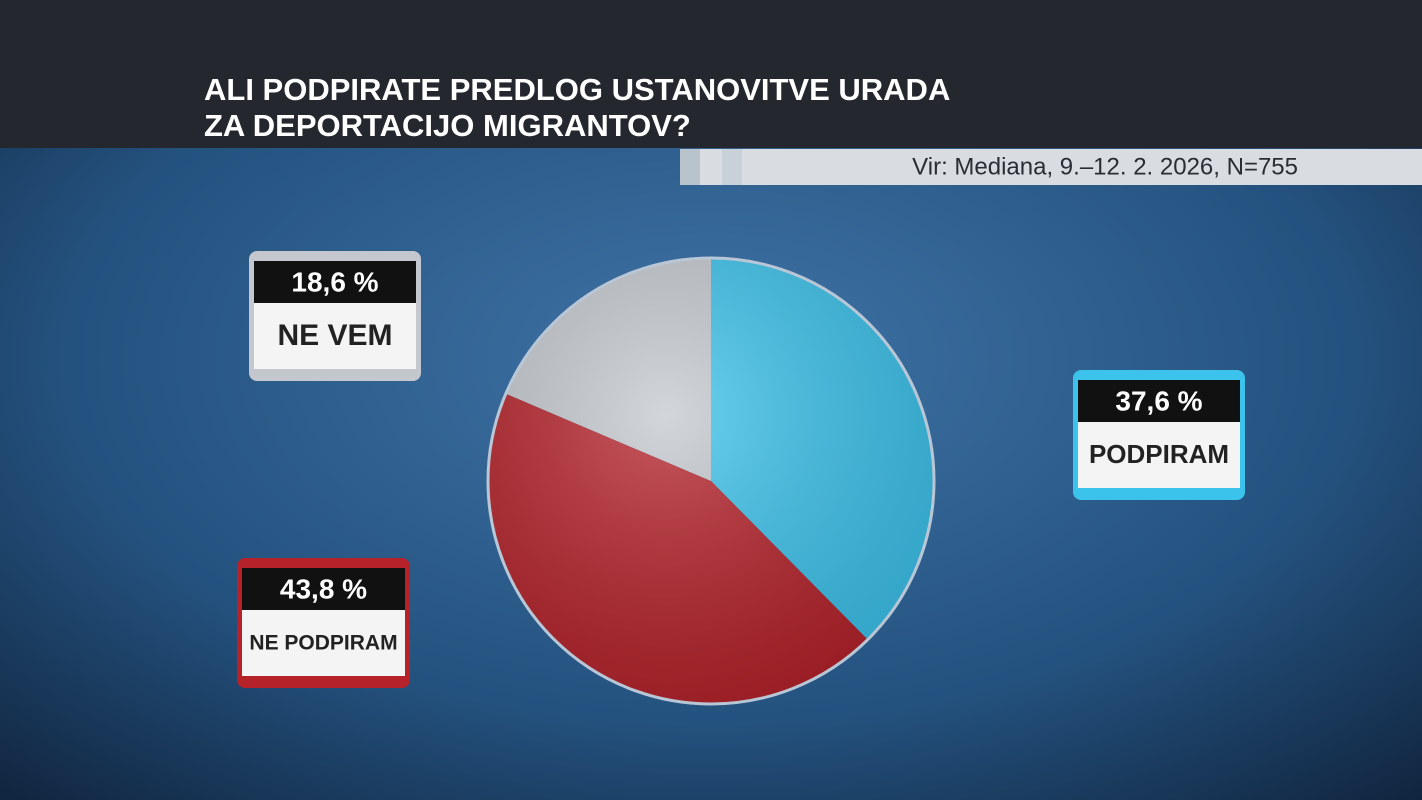  I want to click on data-label: 43,8 % NE PODPIRAM, so click(323, 623).